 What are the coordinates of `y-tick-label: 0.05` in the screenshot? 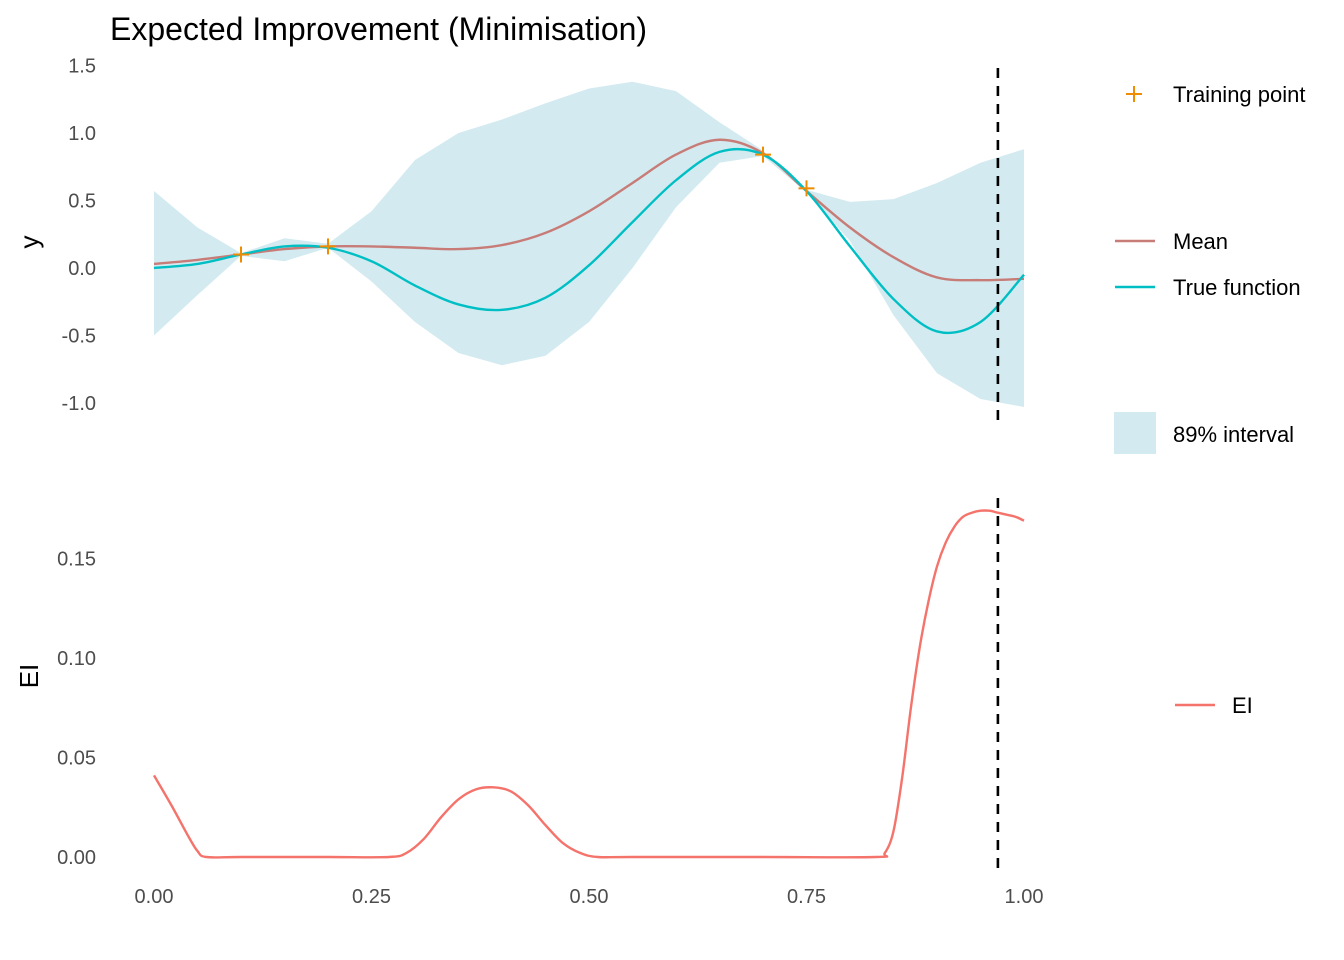 It's located at (76, 759).